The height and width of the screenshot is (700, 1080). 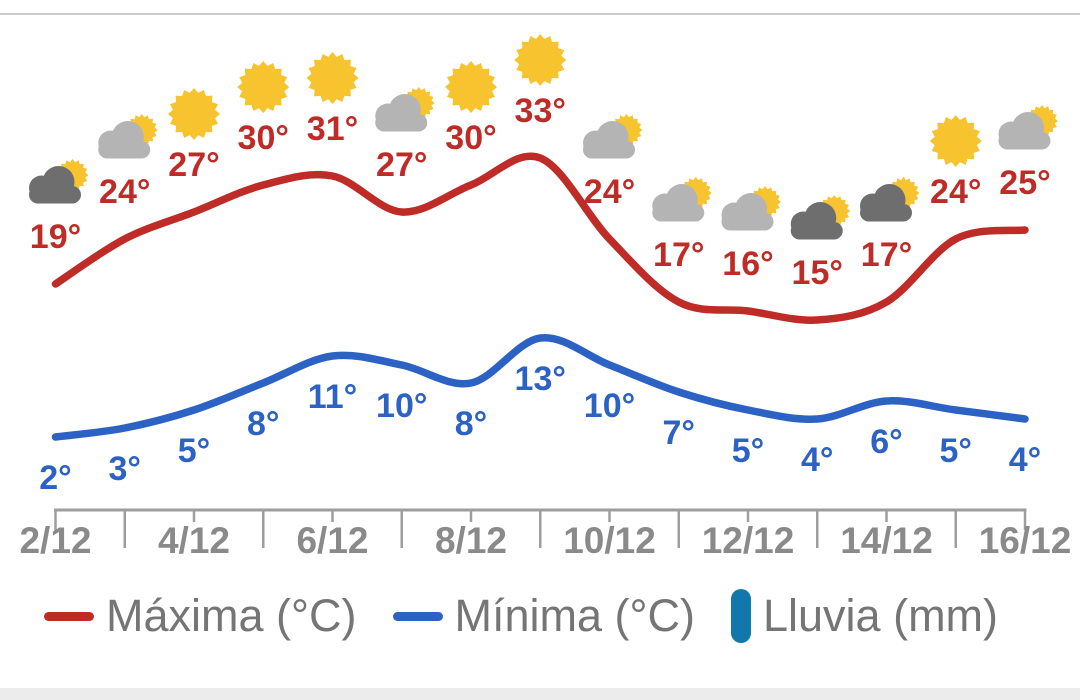 I want to click on legend-item-max: Máxima (°C), so click(x=200, y=616).